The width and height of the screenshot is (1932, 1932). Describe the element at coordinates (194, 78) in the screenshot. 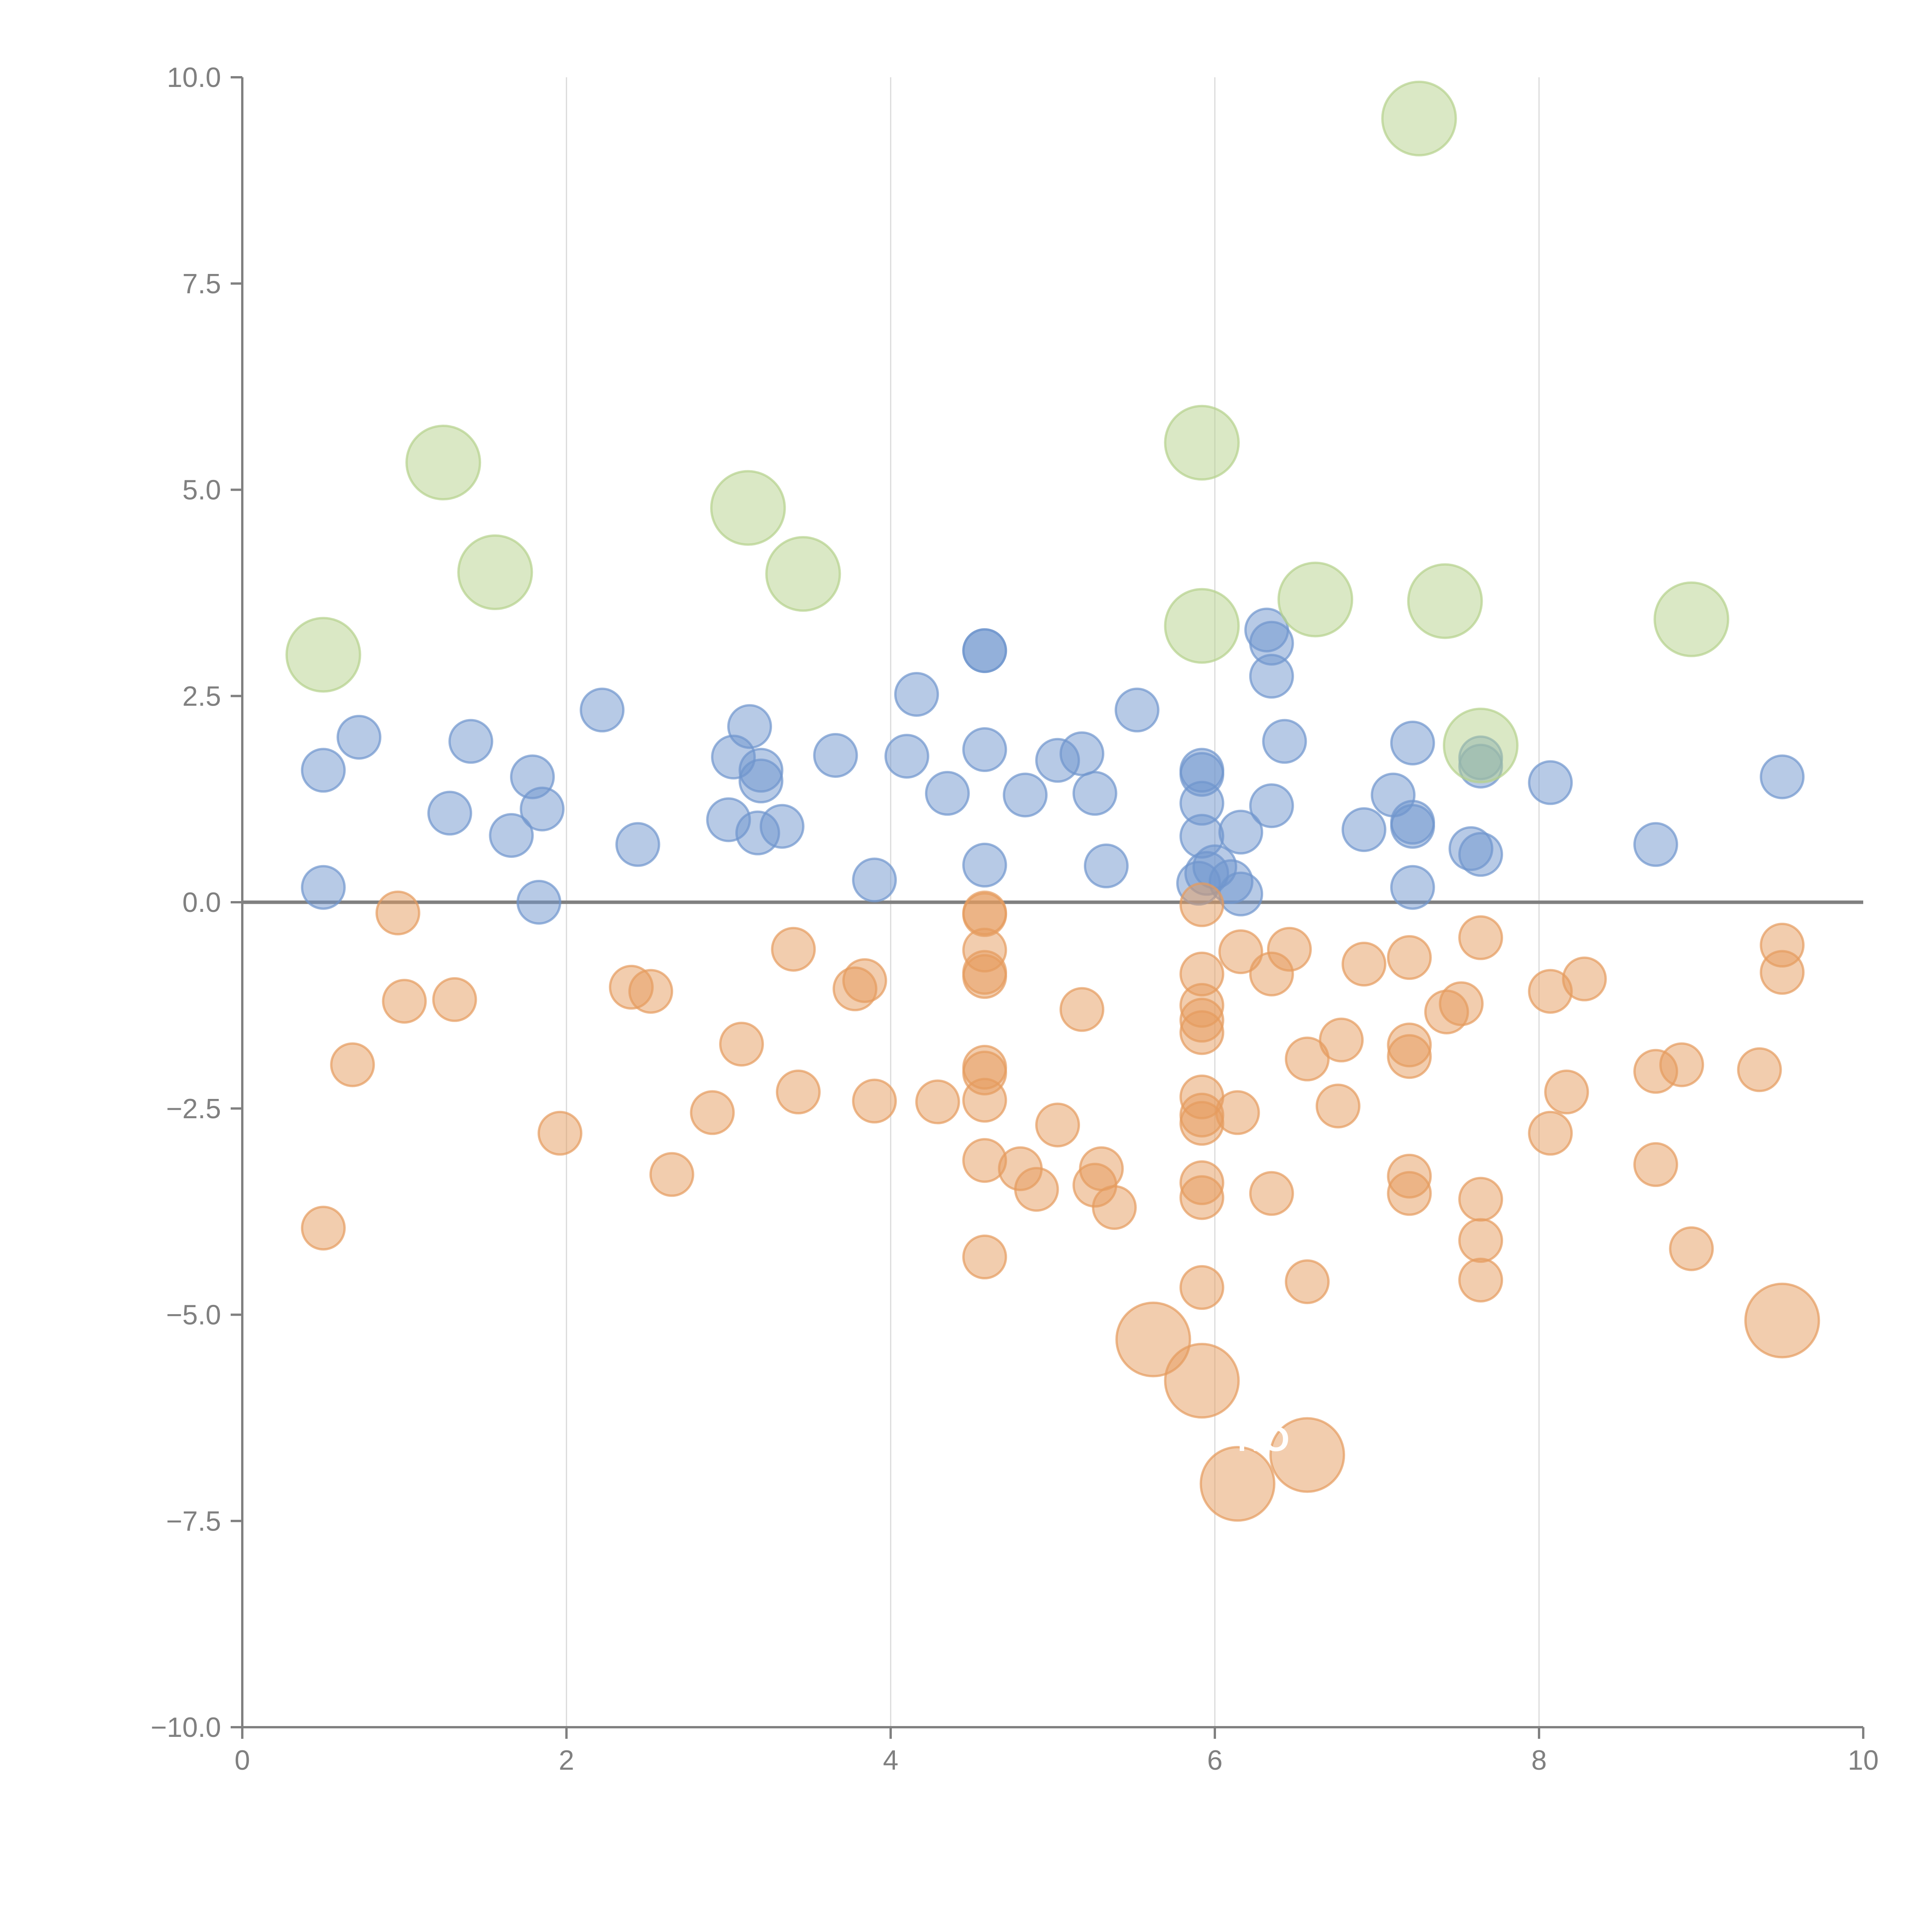

I see `y-tick-label: 10.0` at that location.